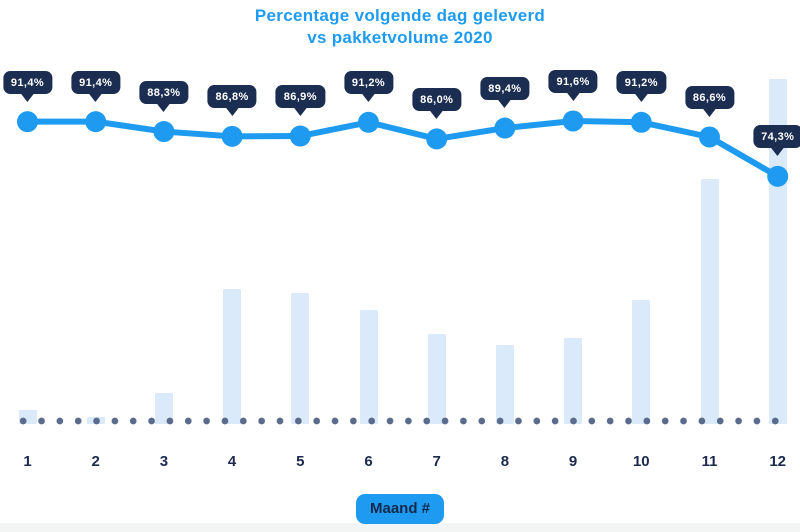 Image resolution: width=800 pixels, height=532 pixels. Describe the element at coordinates (778, 461) in the screenshot. I see `month-label-12: 12` at that location.